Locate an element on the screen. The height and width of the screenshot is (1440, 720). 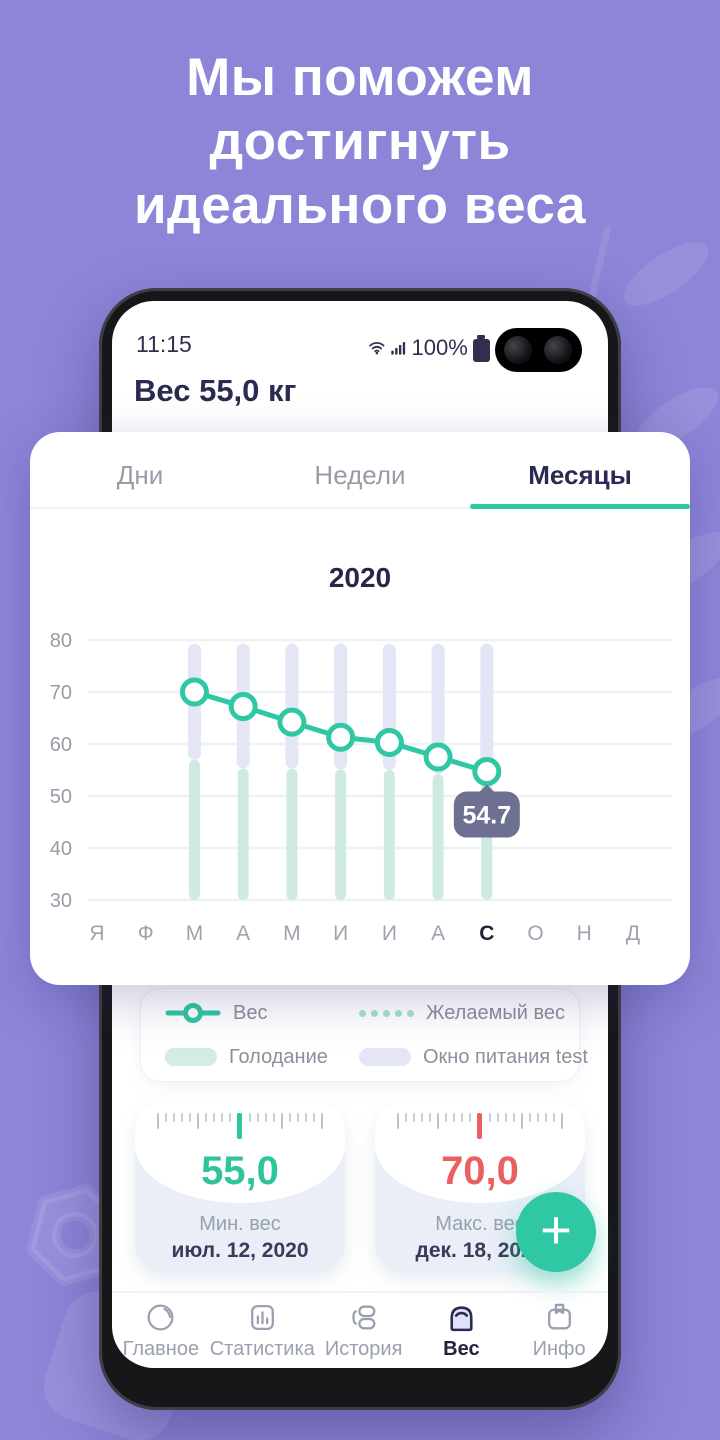
legend-item-fasting: Голодание is located at coordinates (246, 1057).